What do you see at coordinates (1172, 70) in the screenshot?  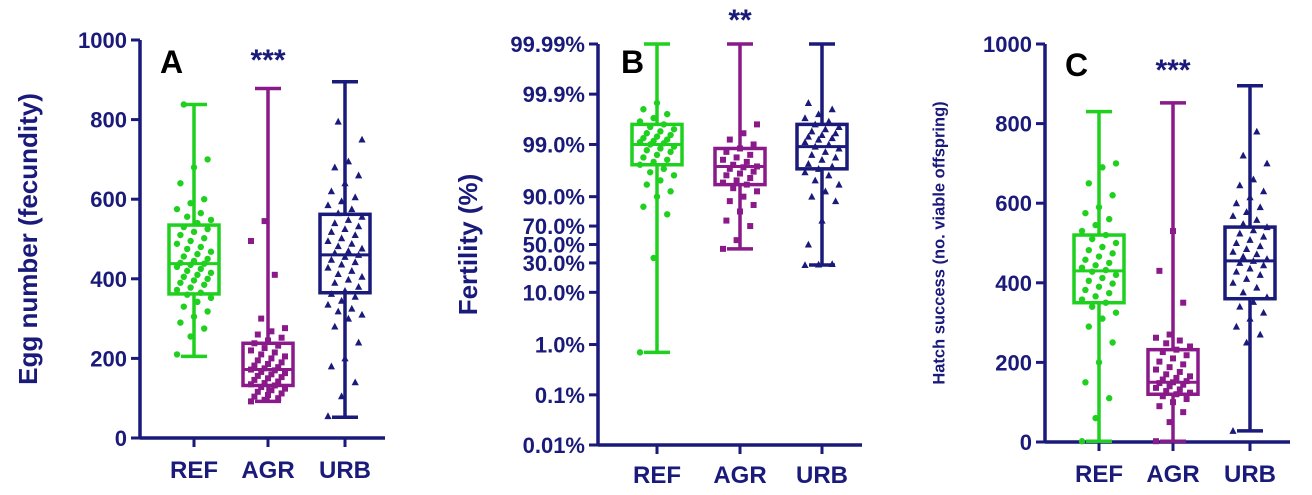 I see `significance-stars: ***` at bounding box center [1172, 70].